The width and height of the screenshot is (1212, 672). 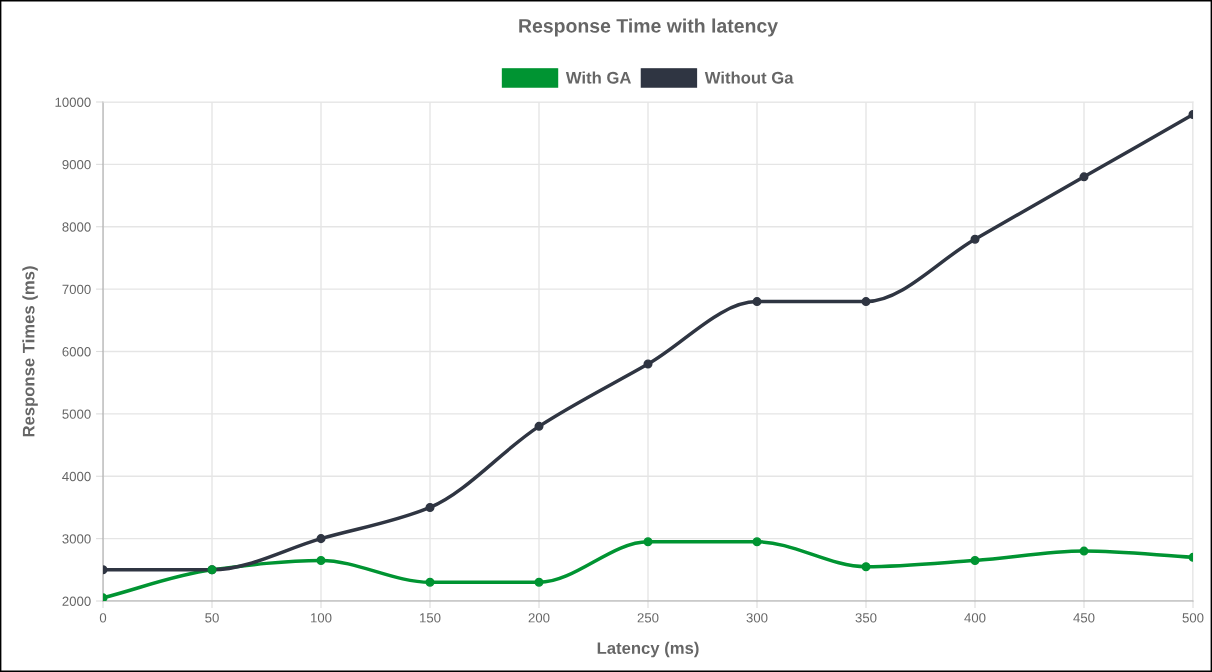 What do you see at coordinates (30, 351) in the screenshot?
I see `y-axis-title: Response Times (ms)` at bounding box center [30, 351].